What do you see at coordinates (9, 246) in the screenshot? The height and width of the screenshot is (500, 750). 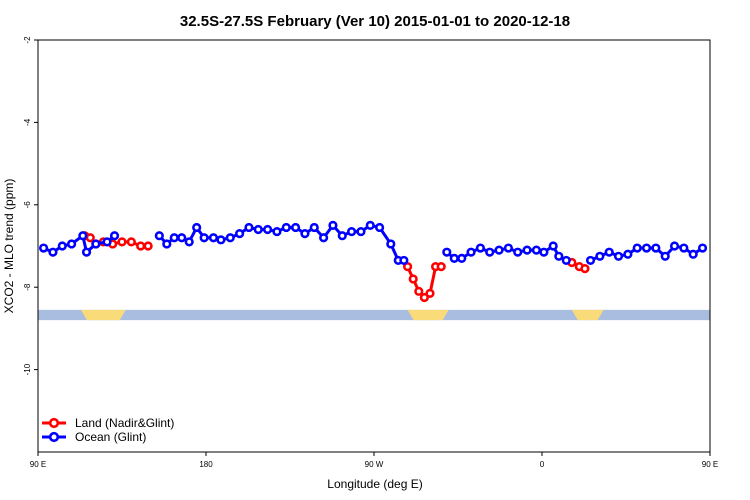 I see `y-axis-label: XCO2 - MLO trend (ppm)` at bounding box center [9, 246].